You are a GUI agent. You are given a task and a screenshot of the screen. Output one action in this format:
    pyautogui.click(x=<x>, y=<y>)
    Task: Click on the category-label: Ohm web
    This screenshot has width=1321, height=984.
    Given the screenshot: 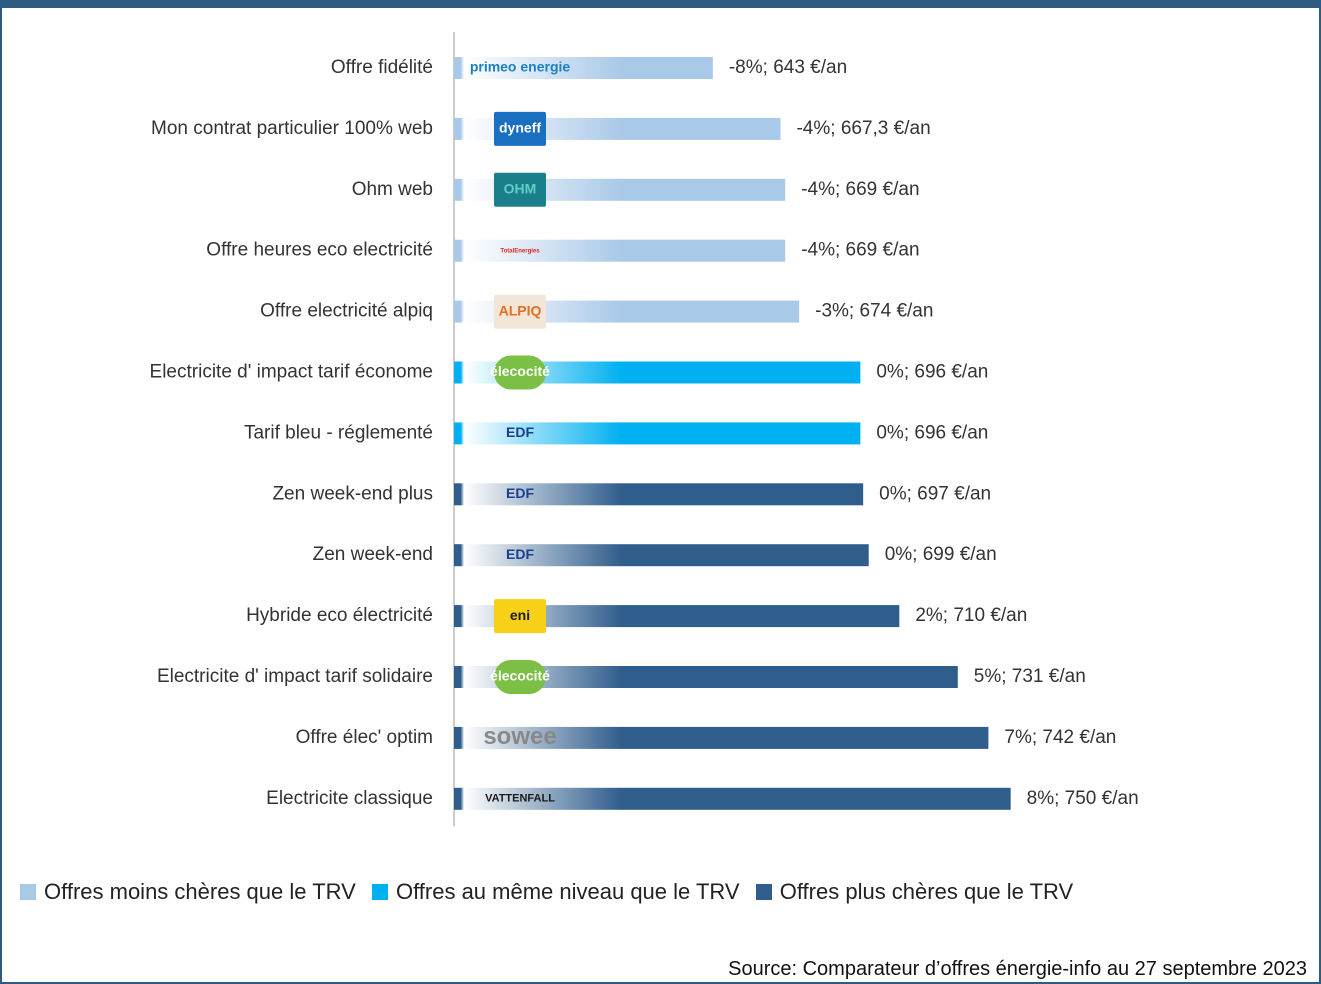 What is the action you would take?
    pyautogui.click(x=392, y=189)
    